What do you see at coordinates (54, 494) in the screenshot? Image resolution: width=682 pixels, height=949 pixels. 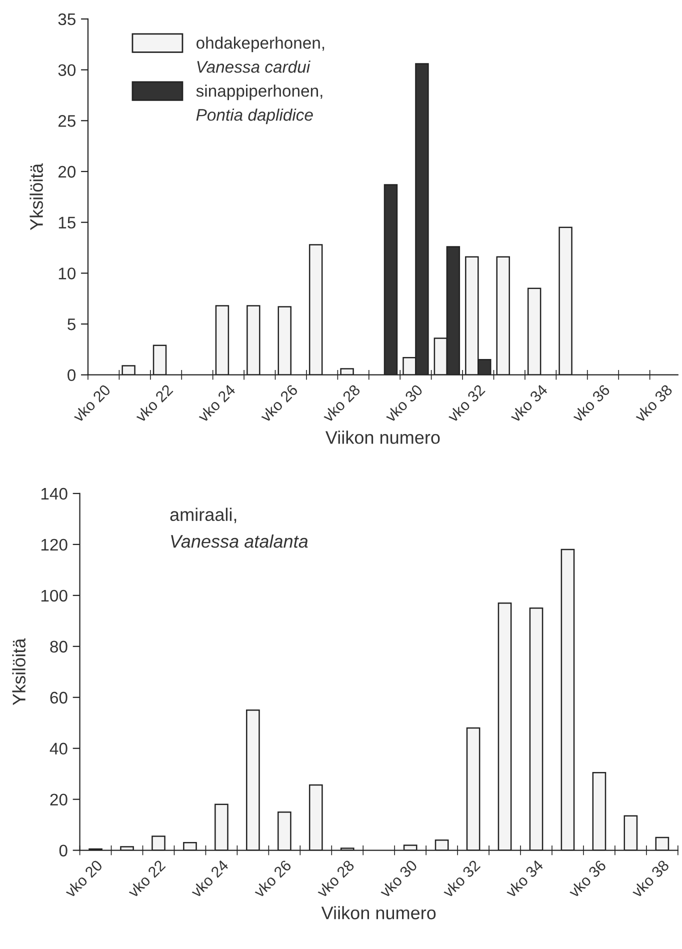 I see `y-tick-label: 140` at bounding box center [54, 494].